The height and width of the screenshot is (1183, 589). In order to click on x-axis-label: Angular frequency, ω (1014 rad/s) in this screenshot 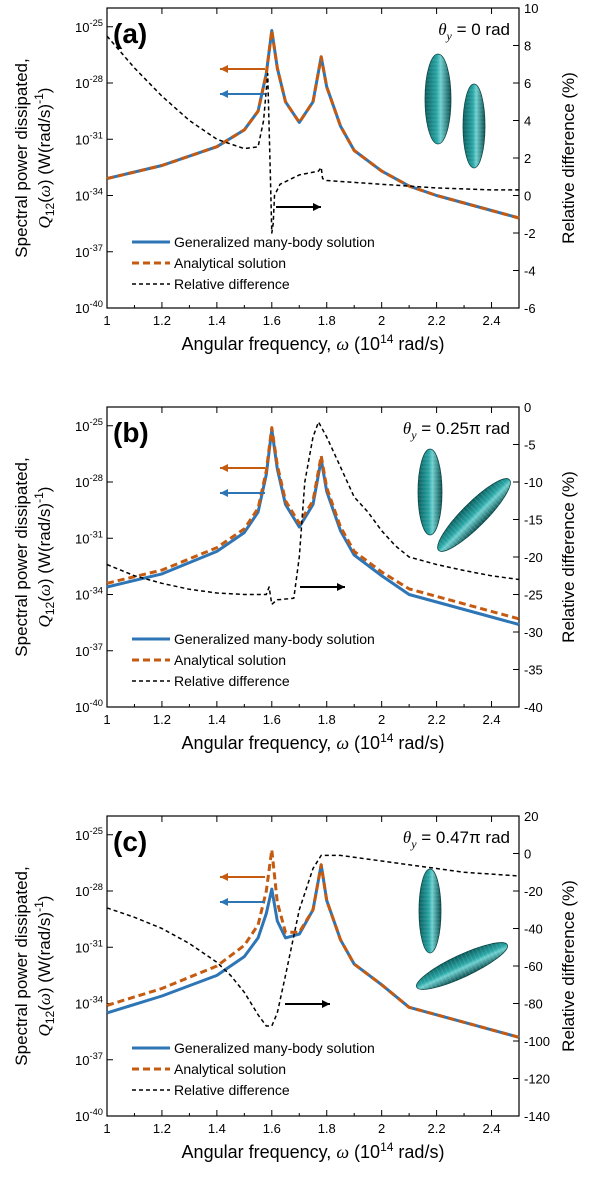, I will do `click(313, 742)`.